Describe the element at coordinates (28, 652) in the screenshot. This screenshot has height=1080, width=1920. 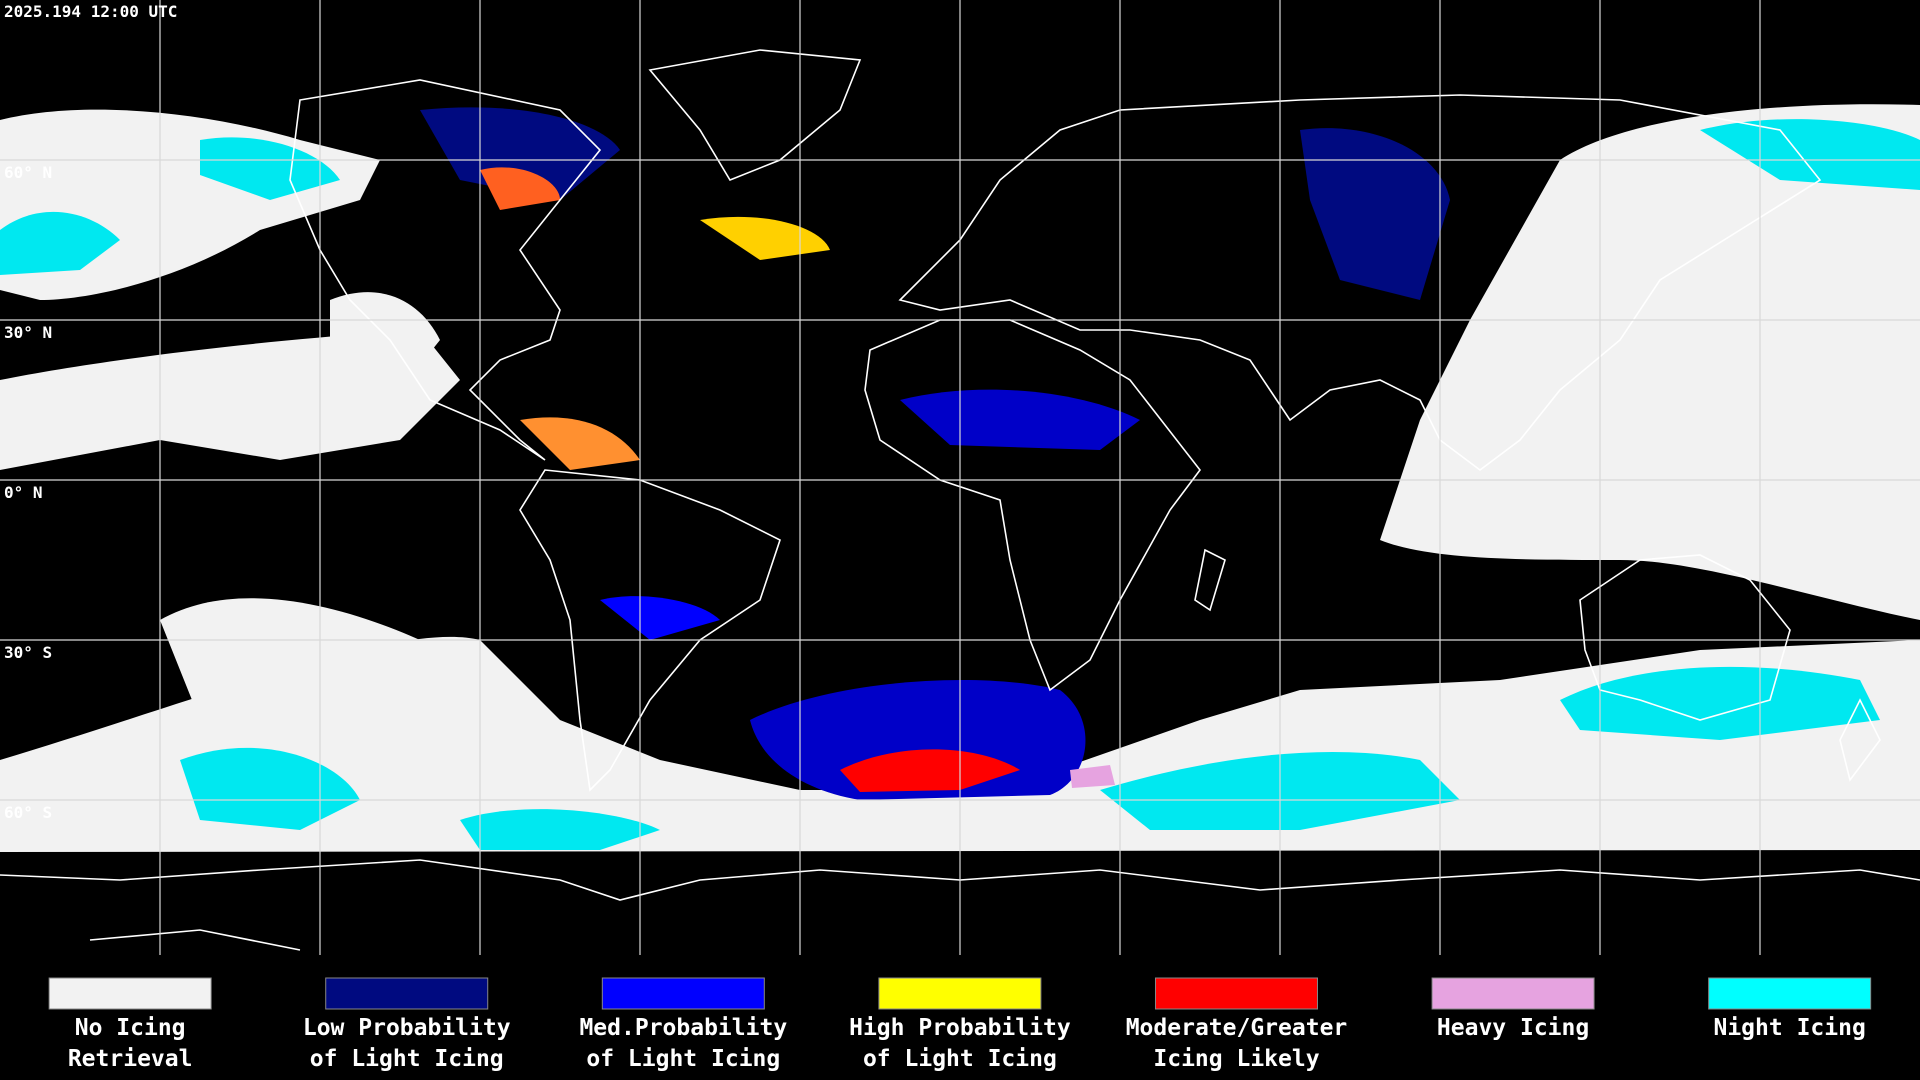
I see `latitude-label: 30° S` at that location.